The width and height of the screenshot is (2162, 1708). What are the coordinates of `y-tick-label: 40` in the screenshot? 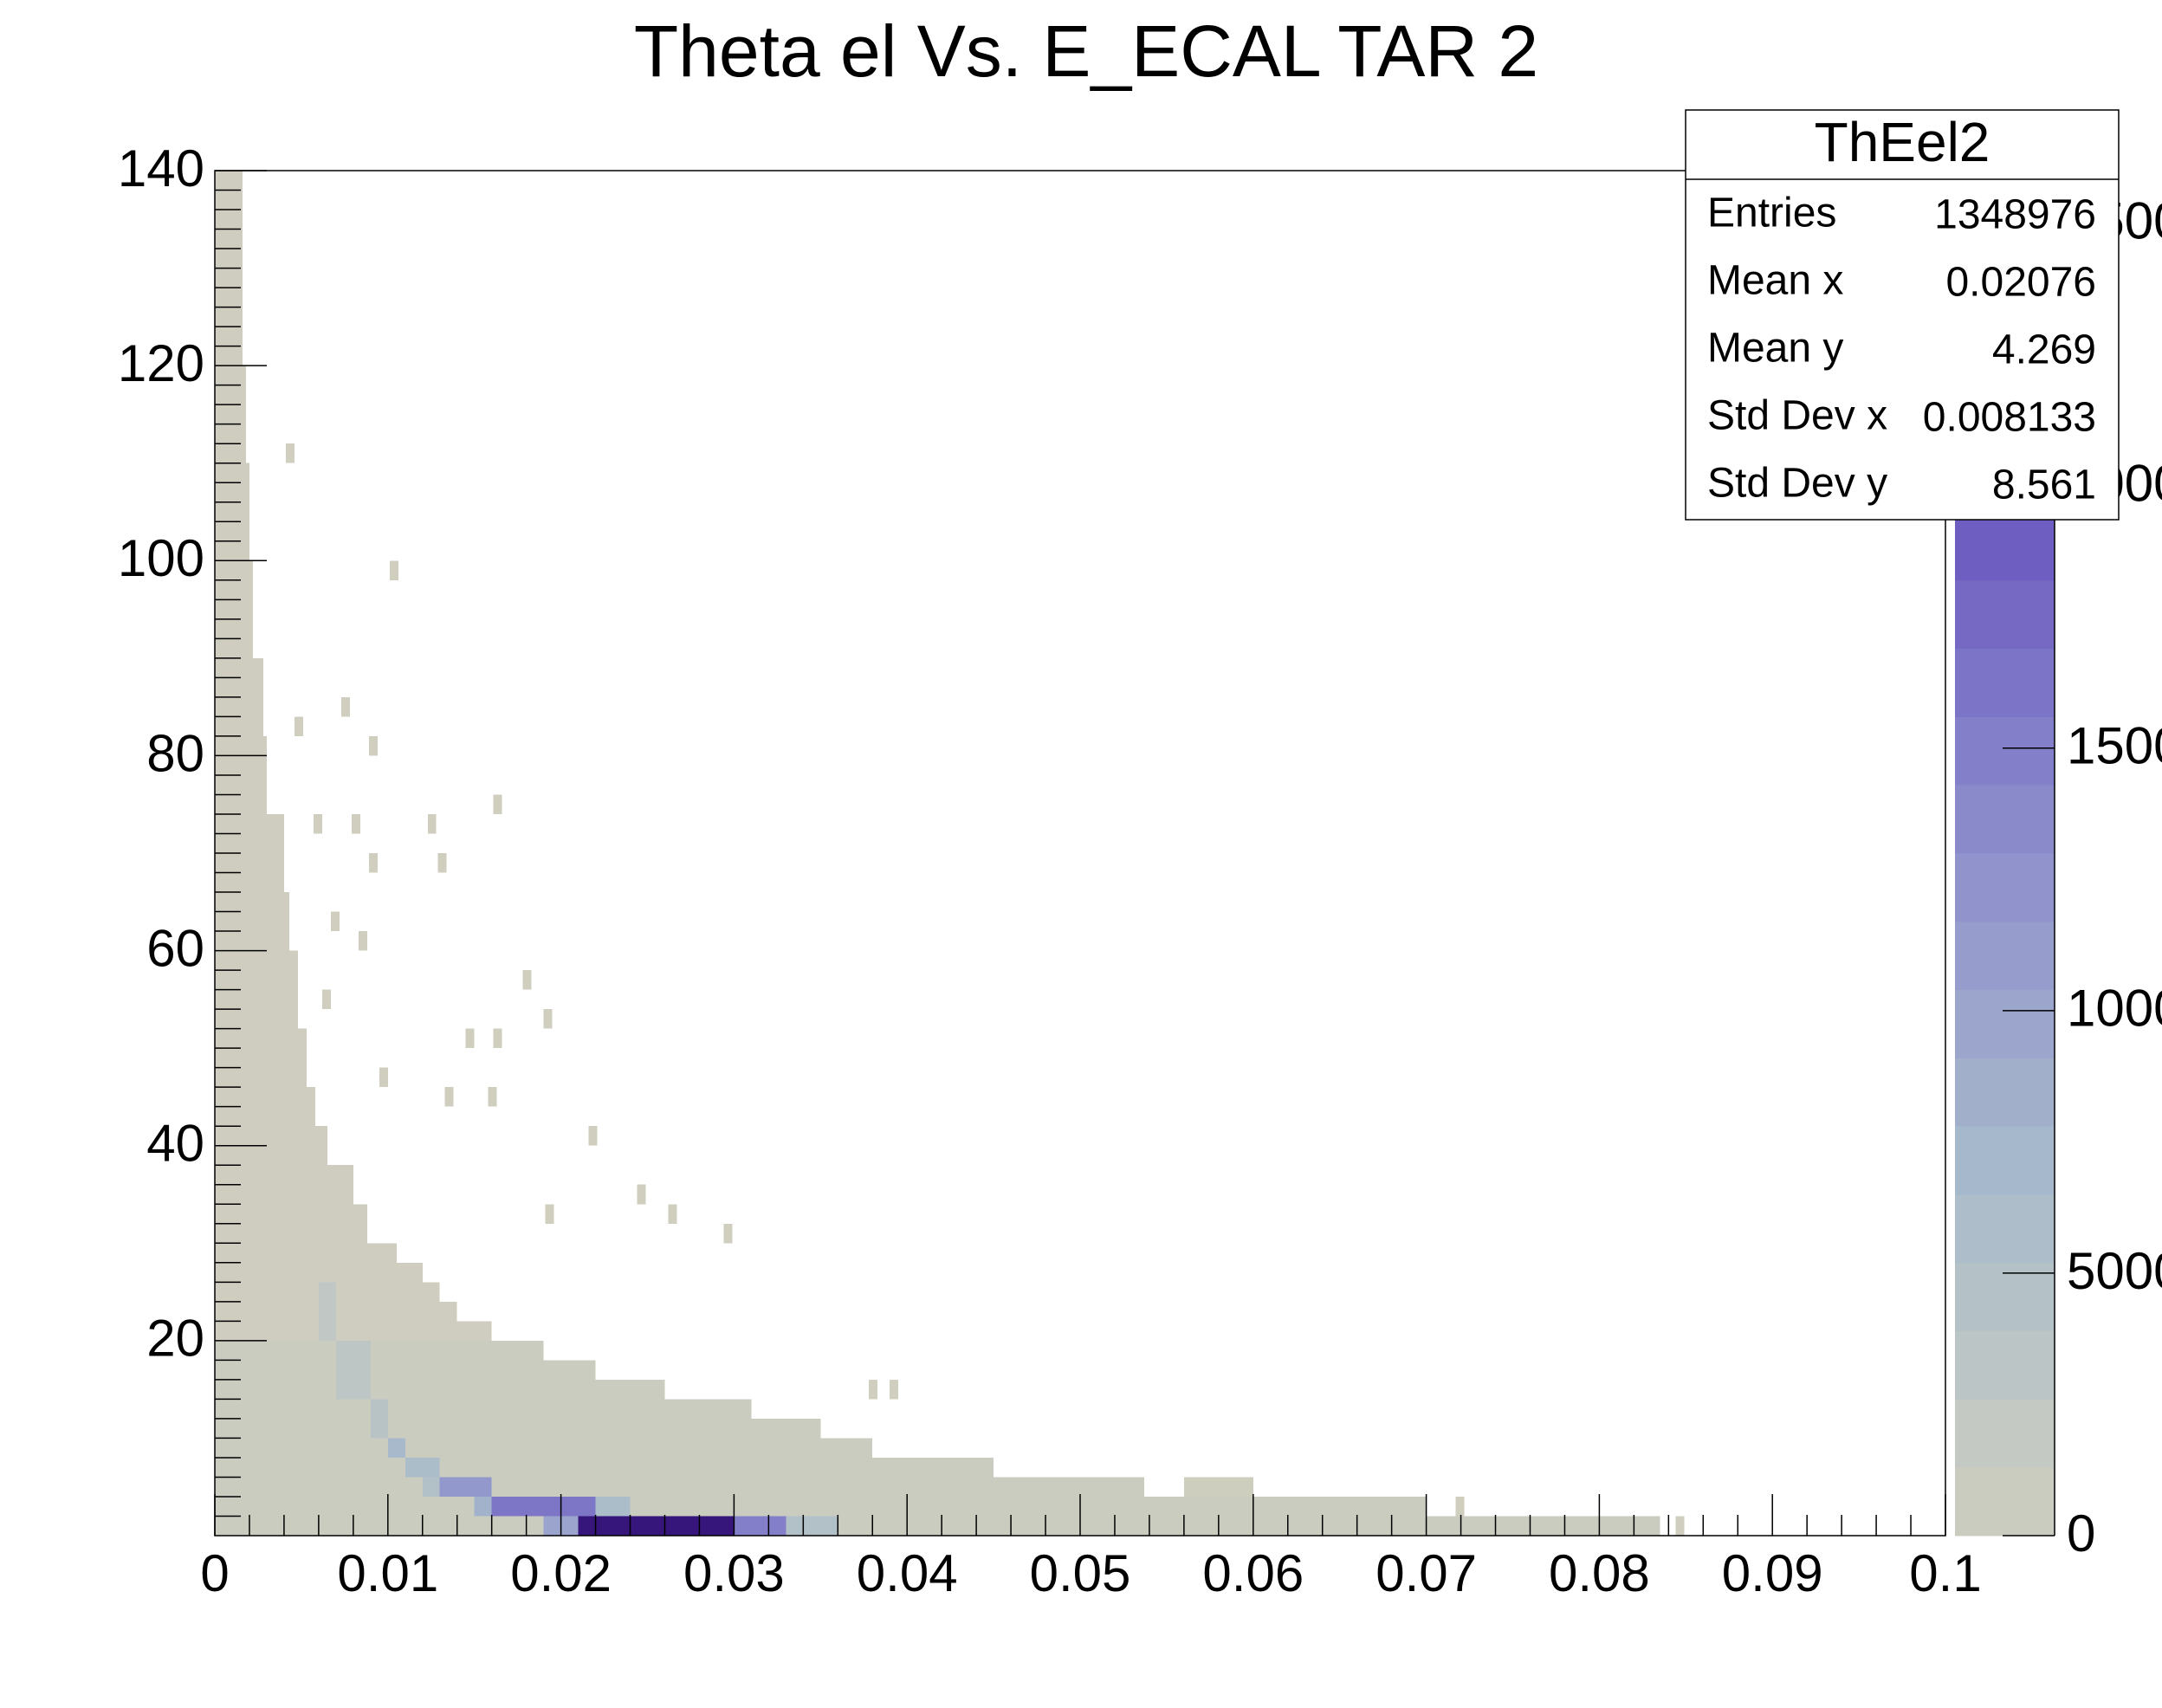 It's located at (175, 1144).